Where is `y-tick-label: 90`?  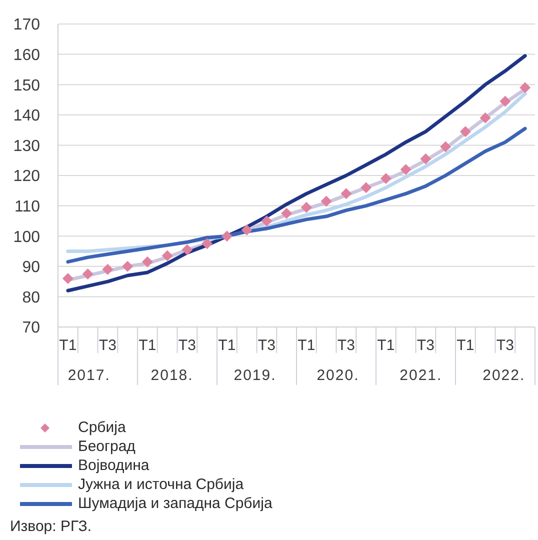
y-tick-label: 90 is located at coordinates (31, 267).